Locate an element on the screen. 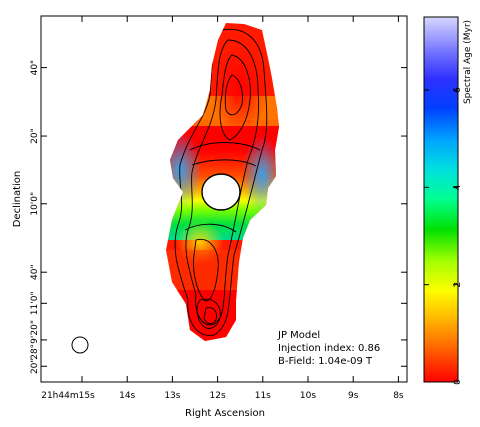 The width and height of the screenshot is (480, 427). annotation-b-field: B-Field: 1.04e-09 T is located at coordinates (325, 361).